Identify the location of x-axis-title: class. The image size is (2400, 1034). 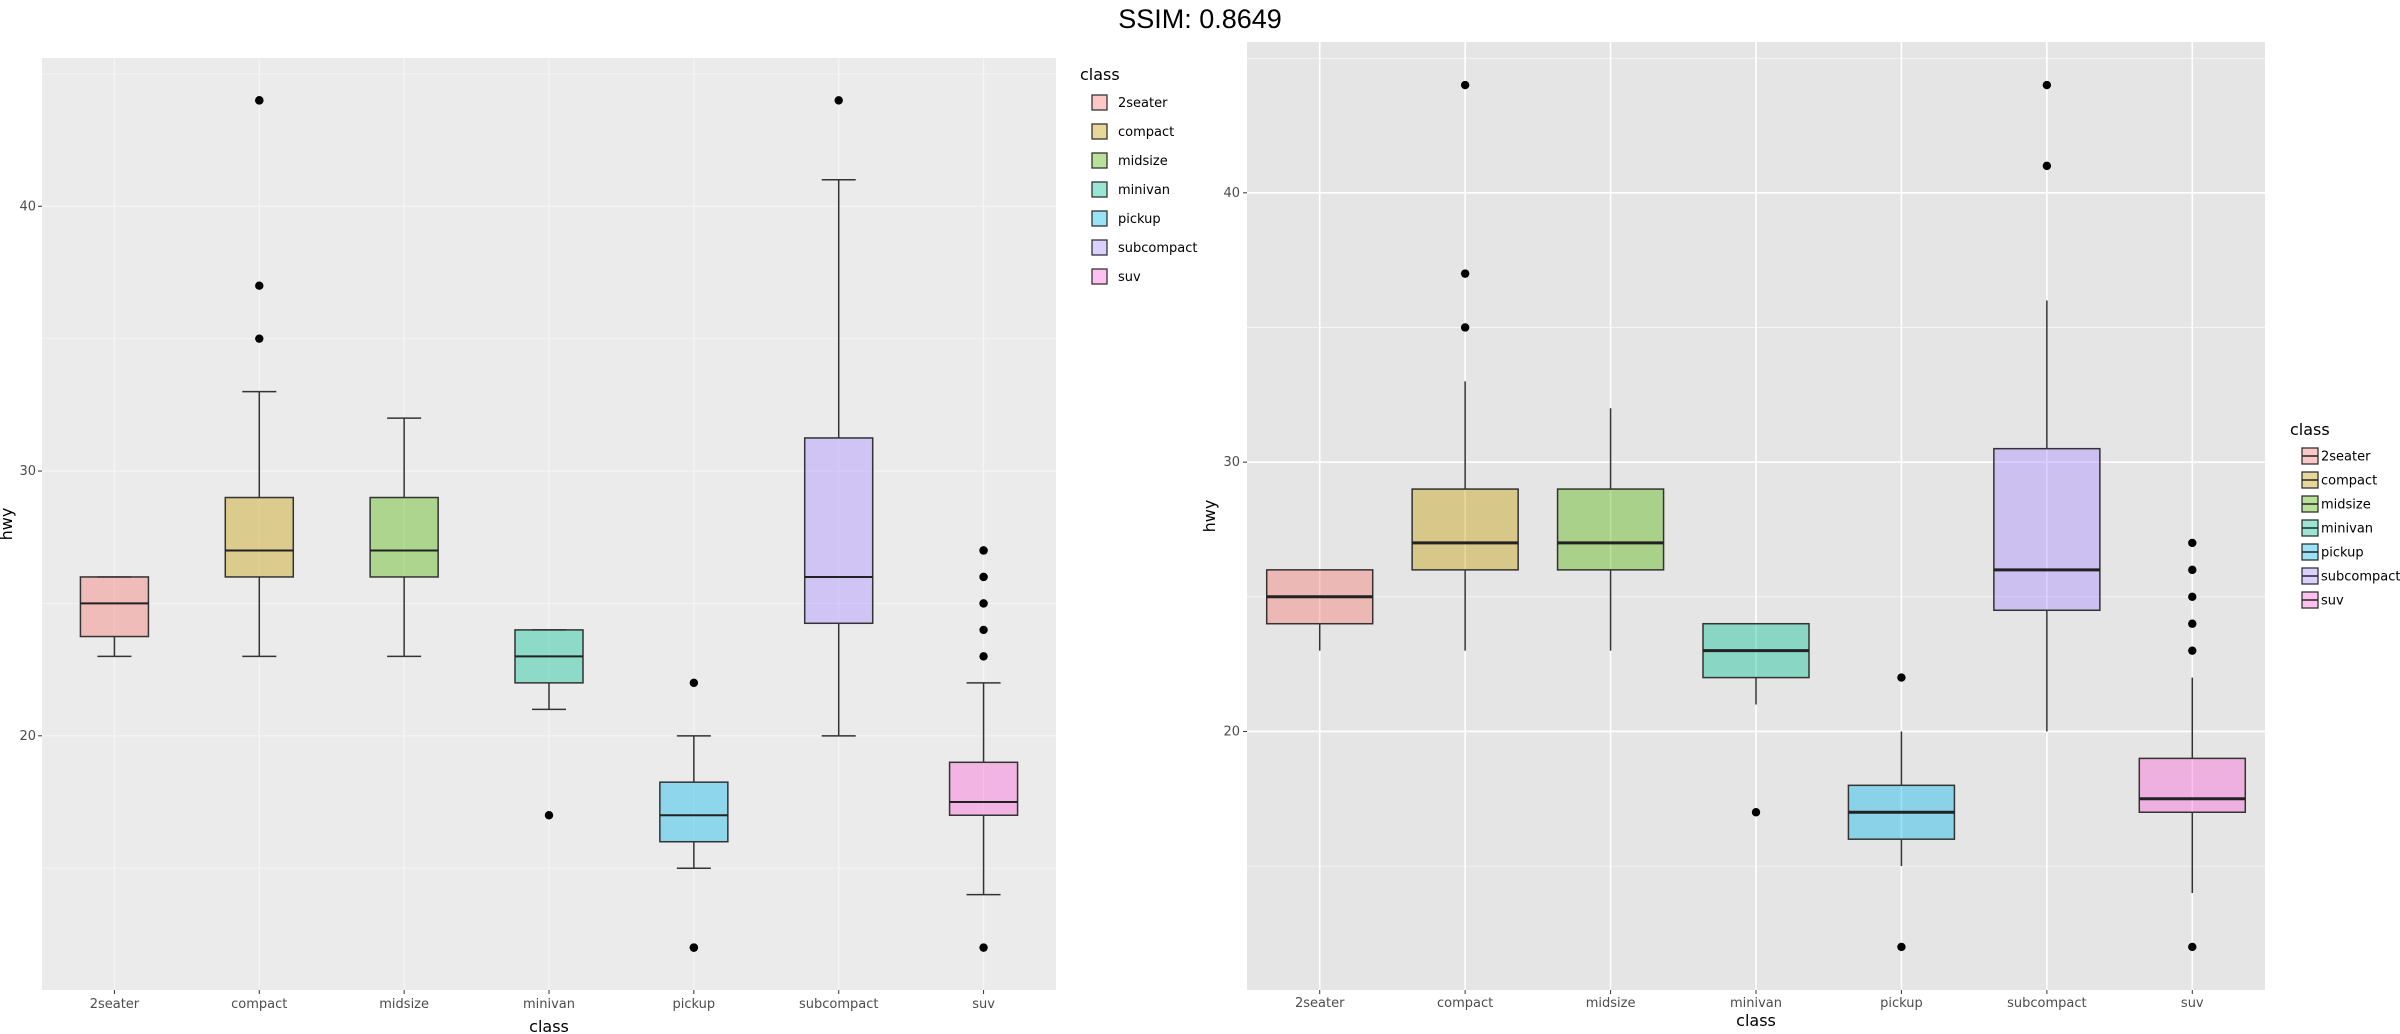
(1756, 1020).